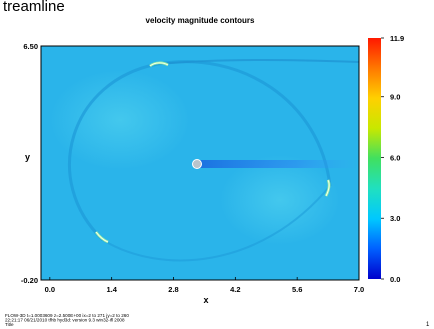  I want to click on x-tick-label: 4.2, so click(235, 289).